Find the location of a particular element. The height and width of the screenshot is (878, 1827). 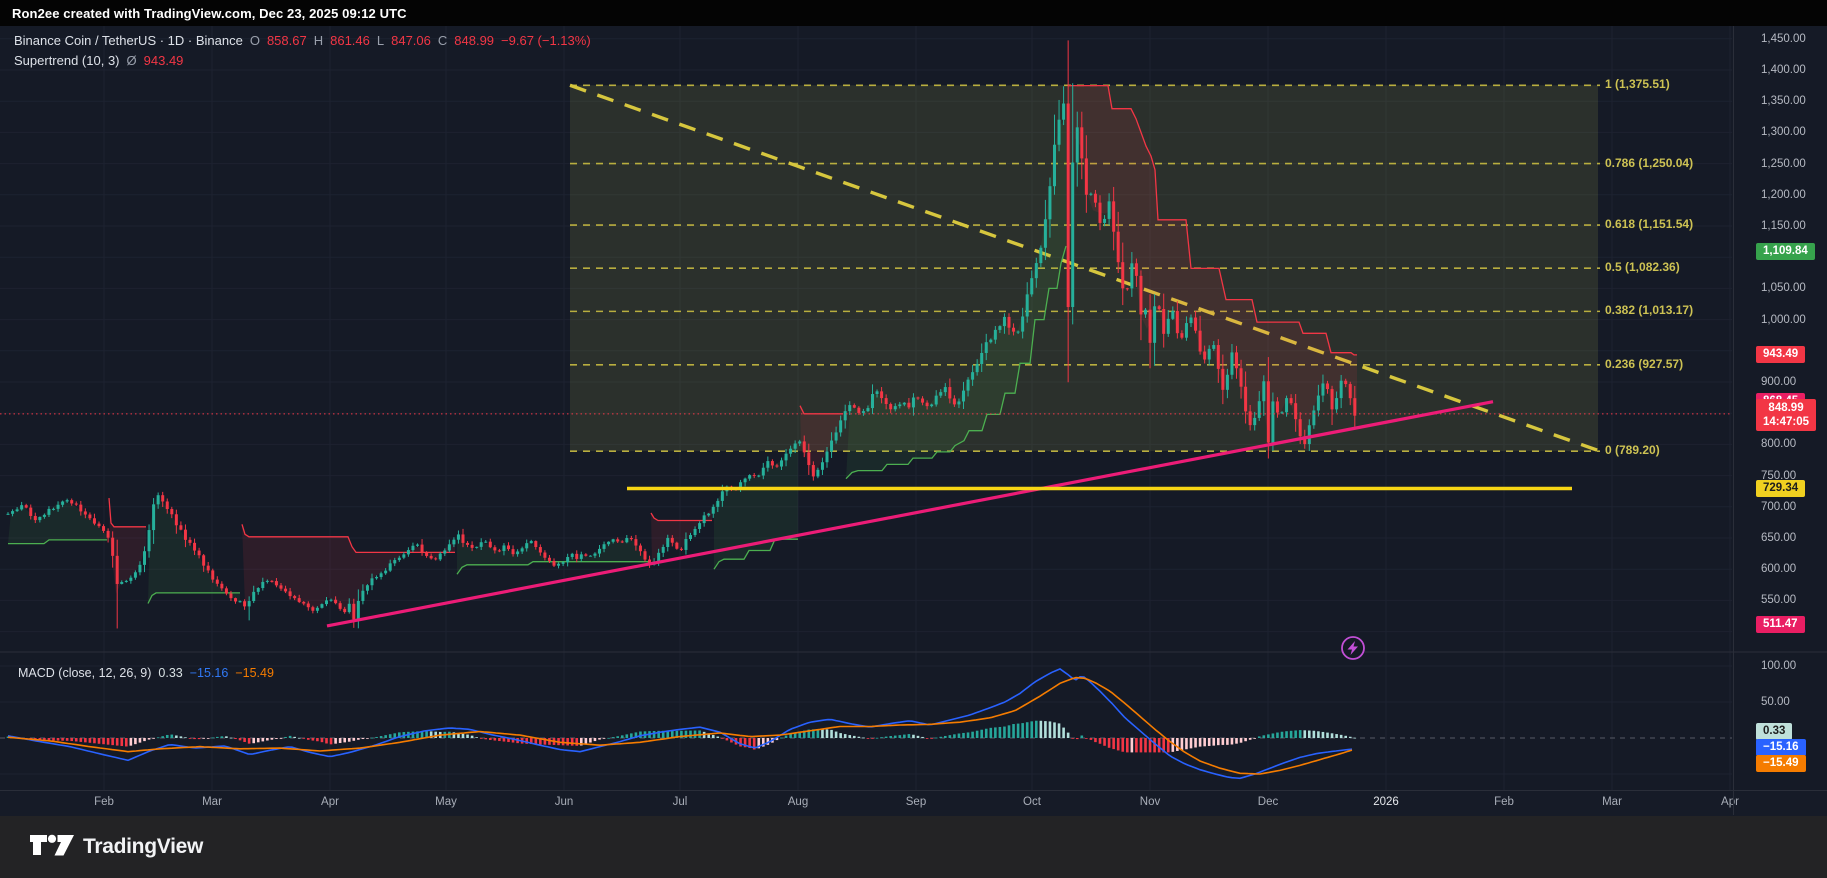

macd-signal-line is located at coordinates (680, 725).